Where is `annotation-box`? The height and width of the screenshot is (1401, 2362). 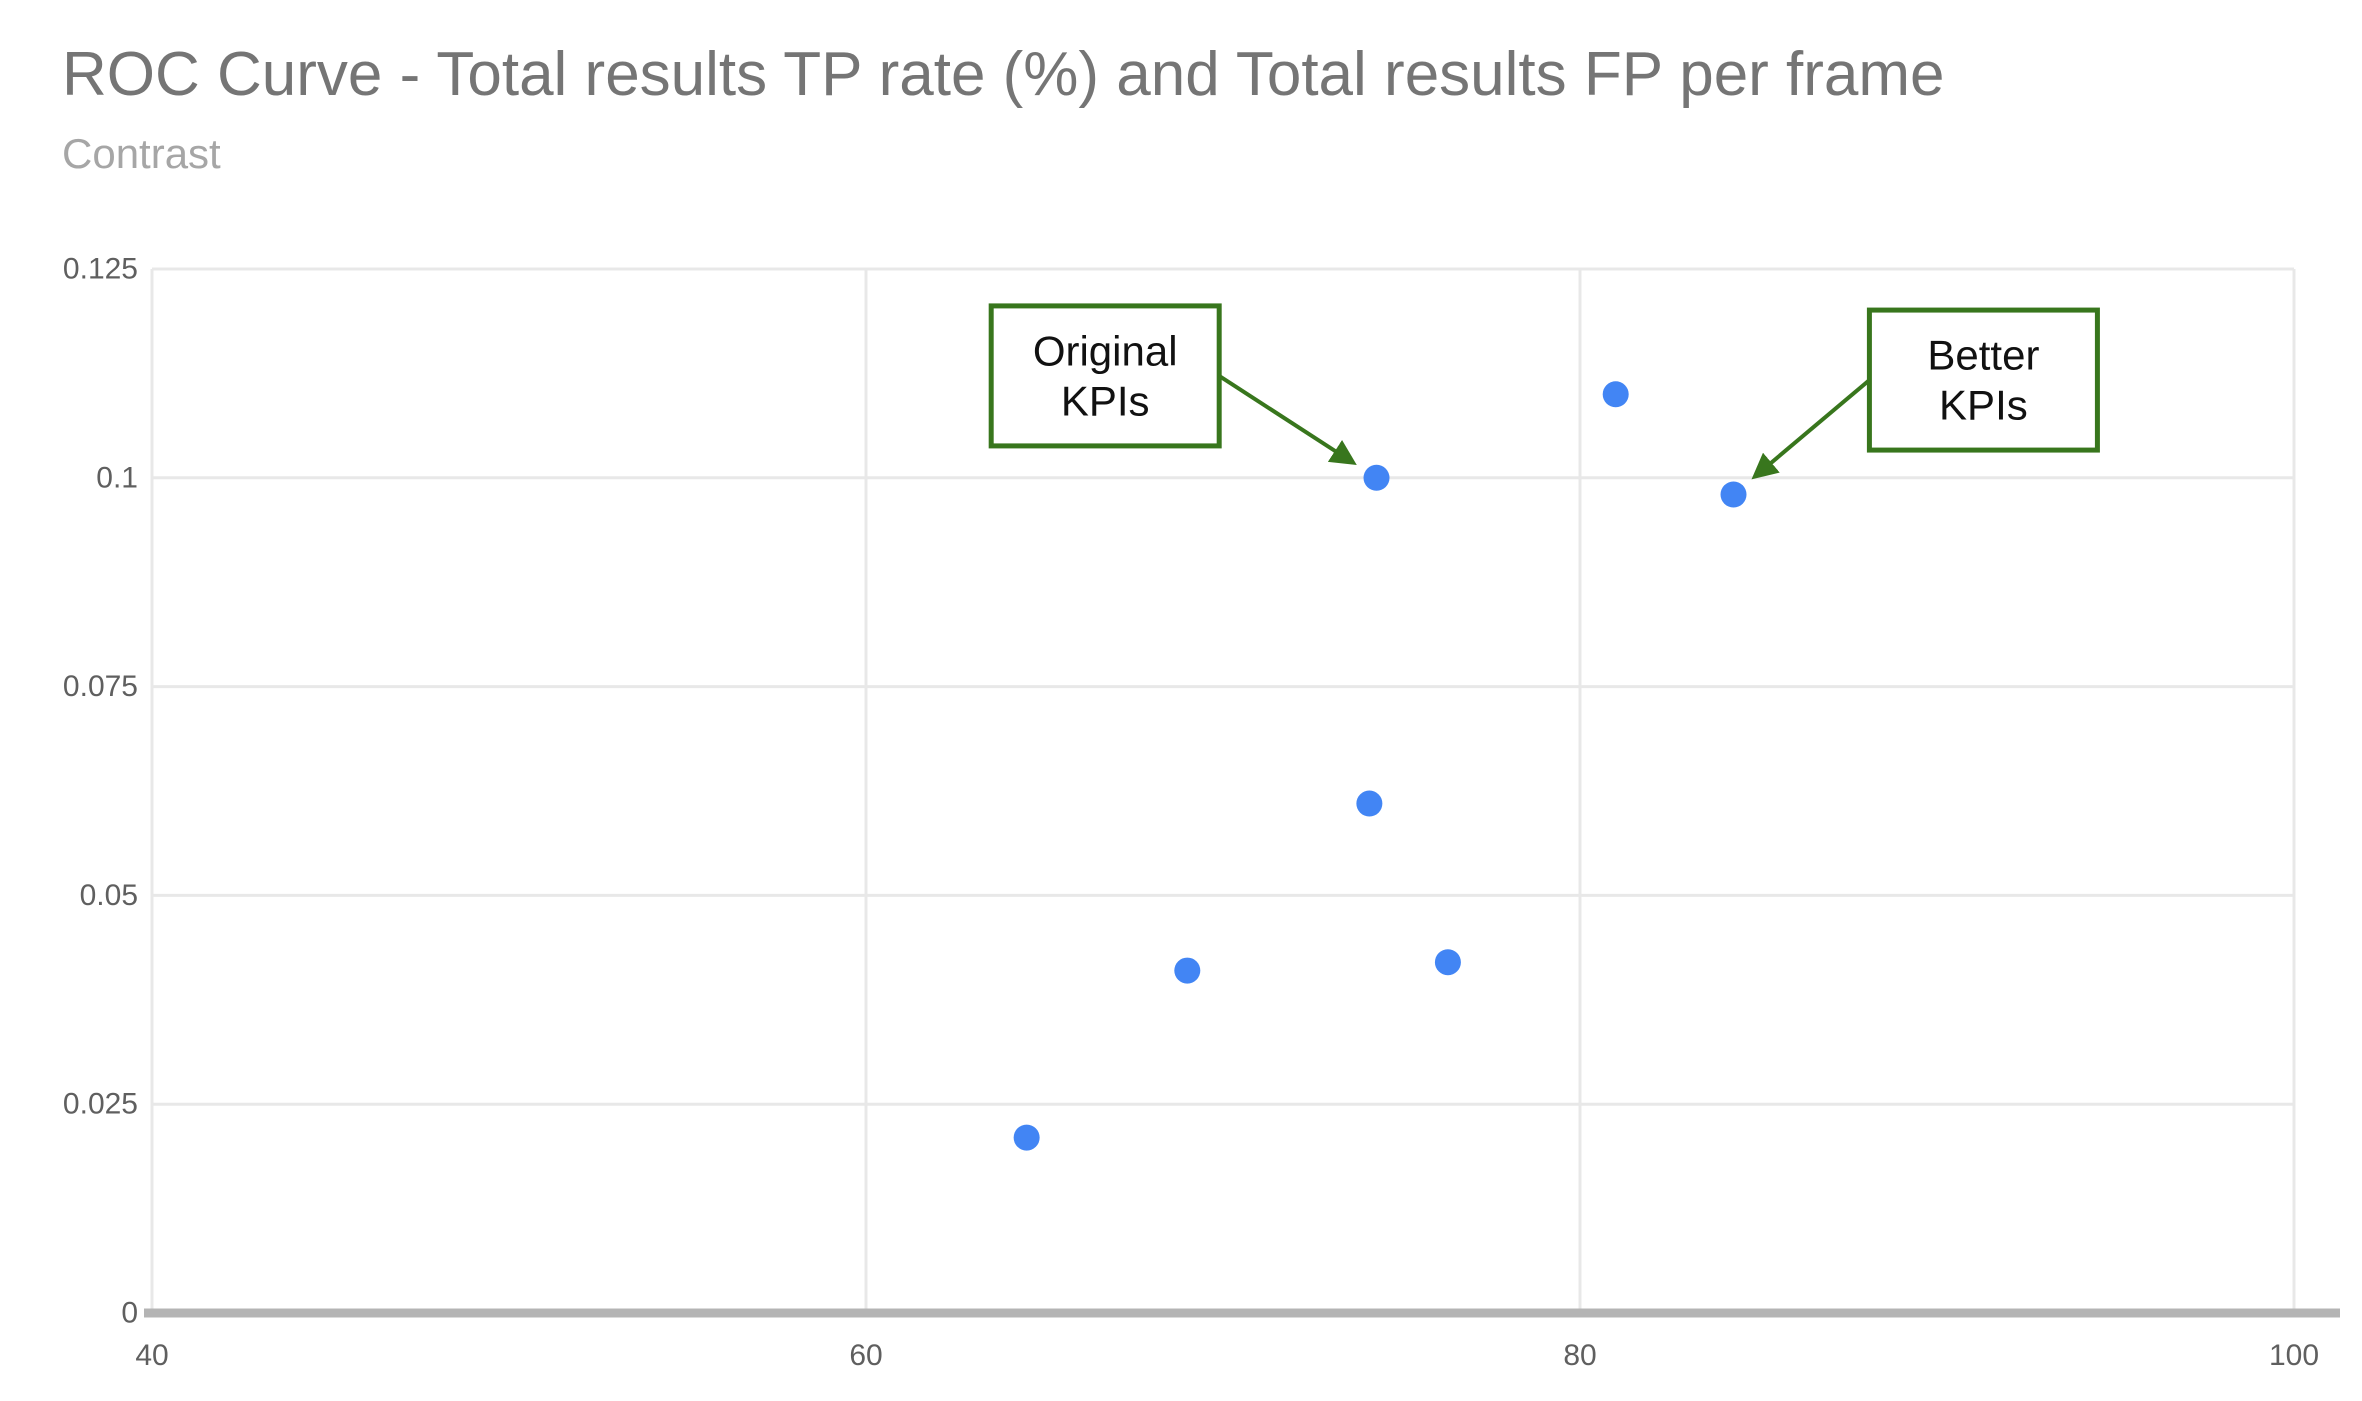 annotation-box is located at coordinates (1105, 376).